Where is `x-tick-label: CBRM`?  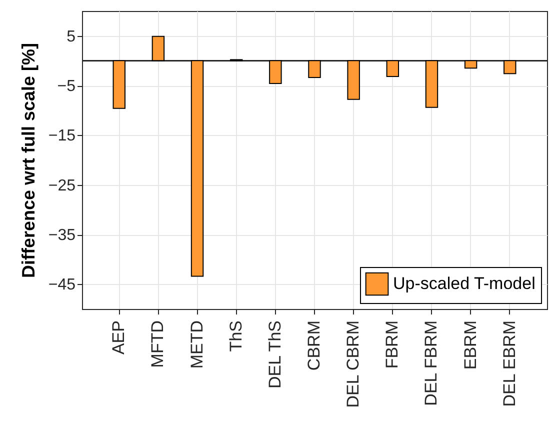
x-tick-label: CBRM is located at coordinates (314, 345).